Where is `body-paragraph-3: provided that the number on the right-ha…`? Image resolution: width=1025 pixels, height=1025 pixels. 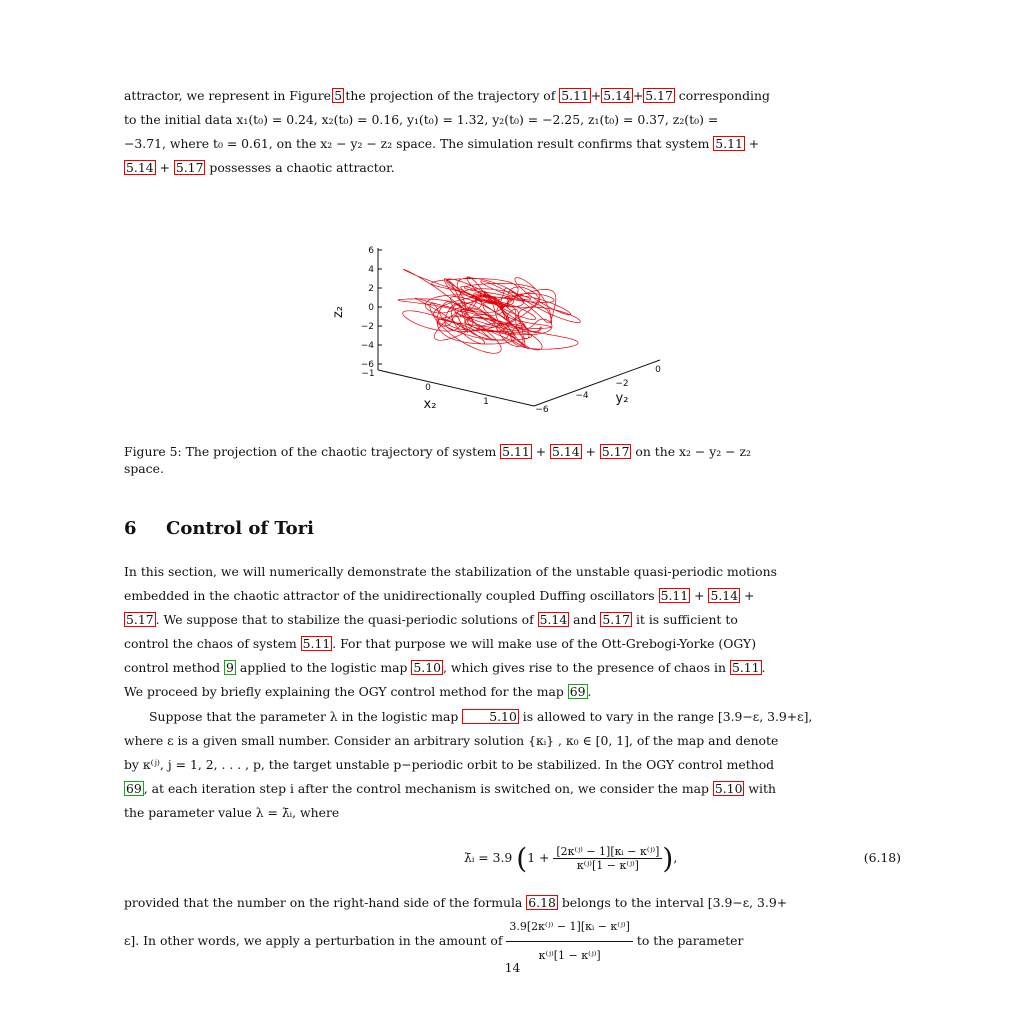 body-paragraph-3: provided that the number on the right-ha… is located at coordinates (512, 931).